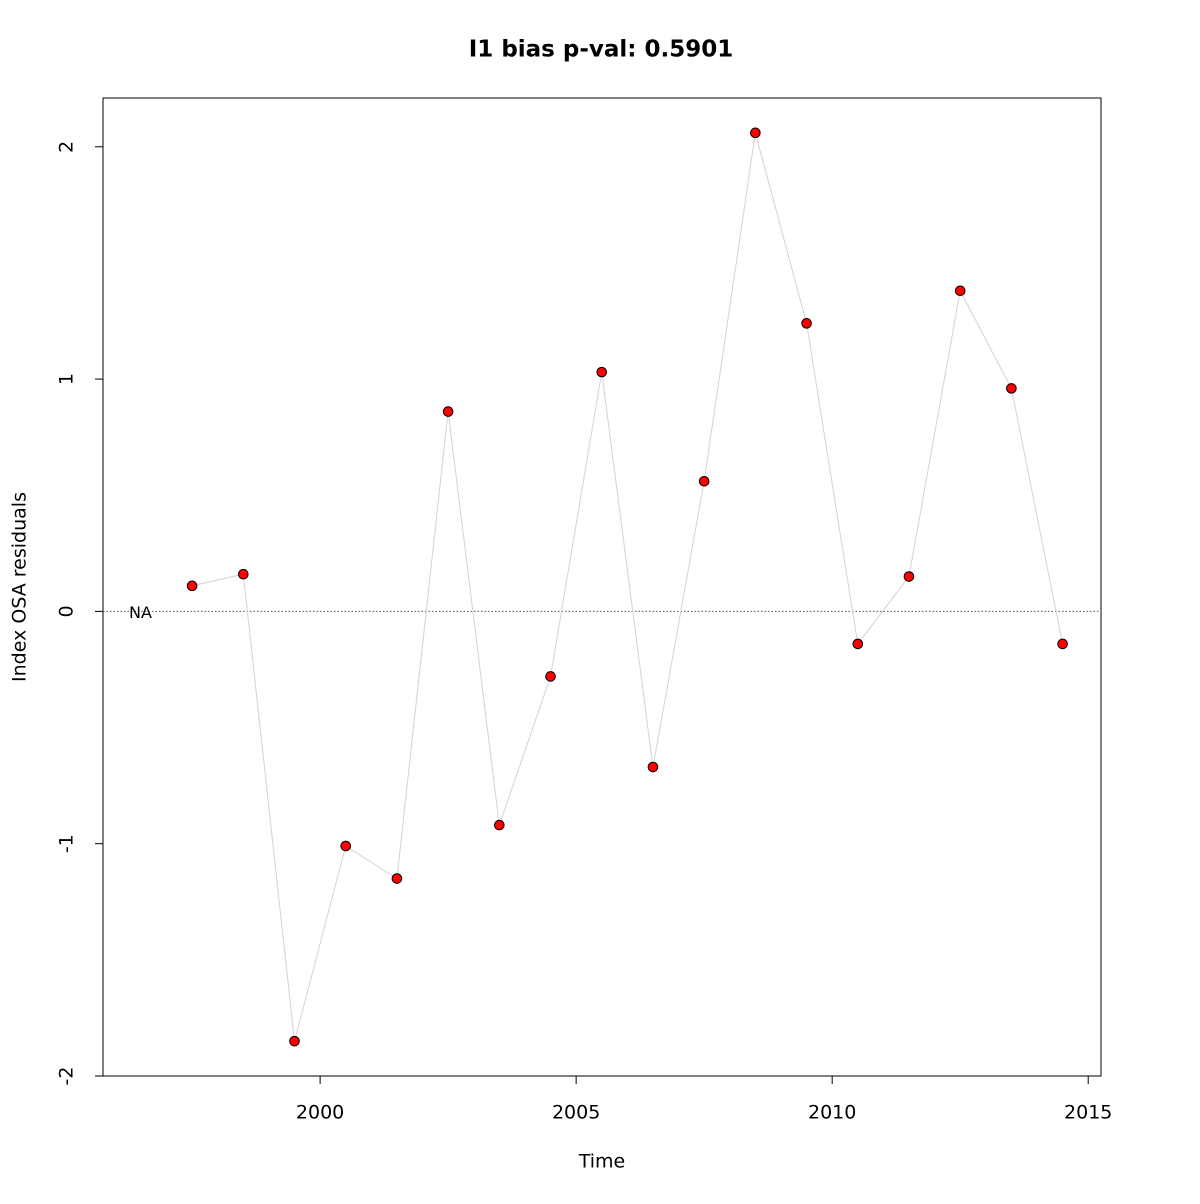 This screenshot has height=1204, width=1200. I want to click on chart-title: I1 bias p-val: 0.5901, so click(601, 50).